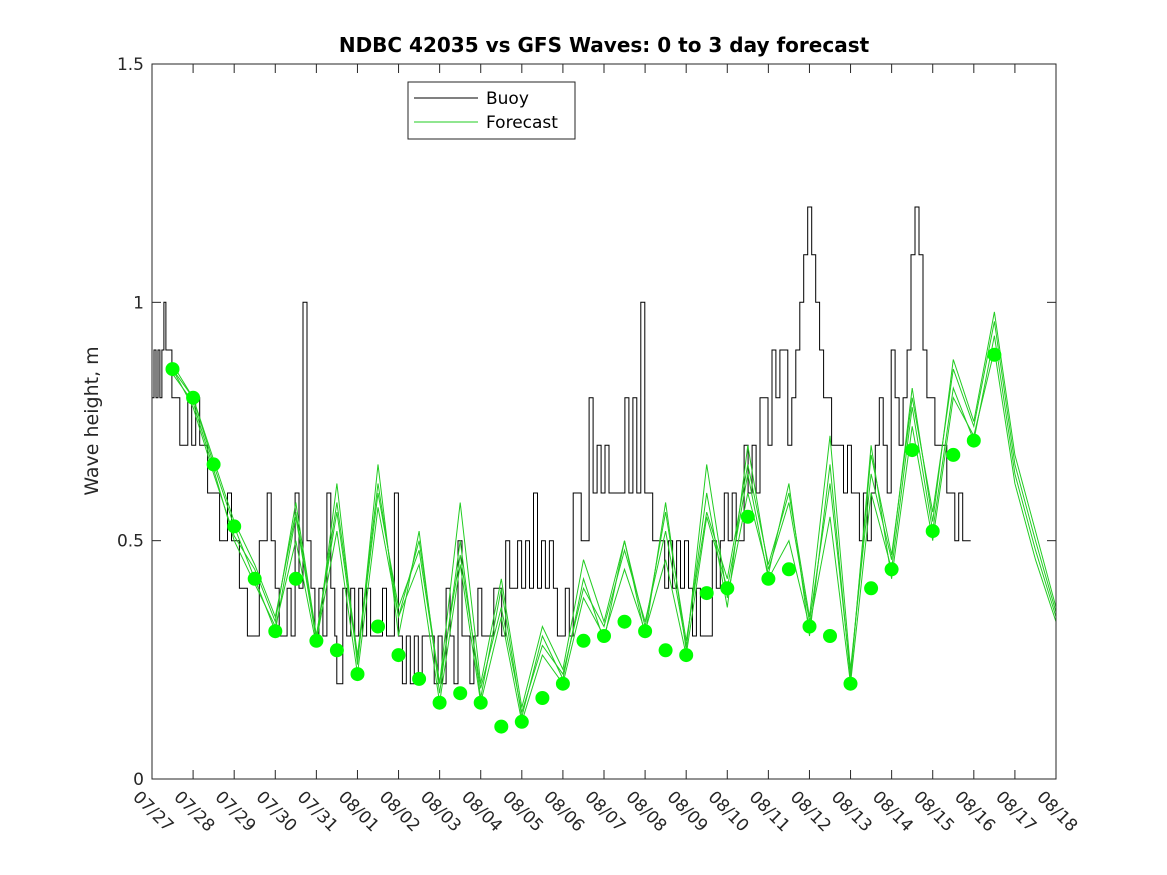  I want to click on y-tick-label: 0, so click(138, 780).